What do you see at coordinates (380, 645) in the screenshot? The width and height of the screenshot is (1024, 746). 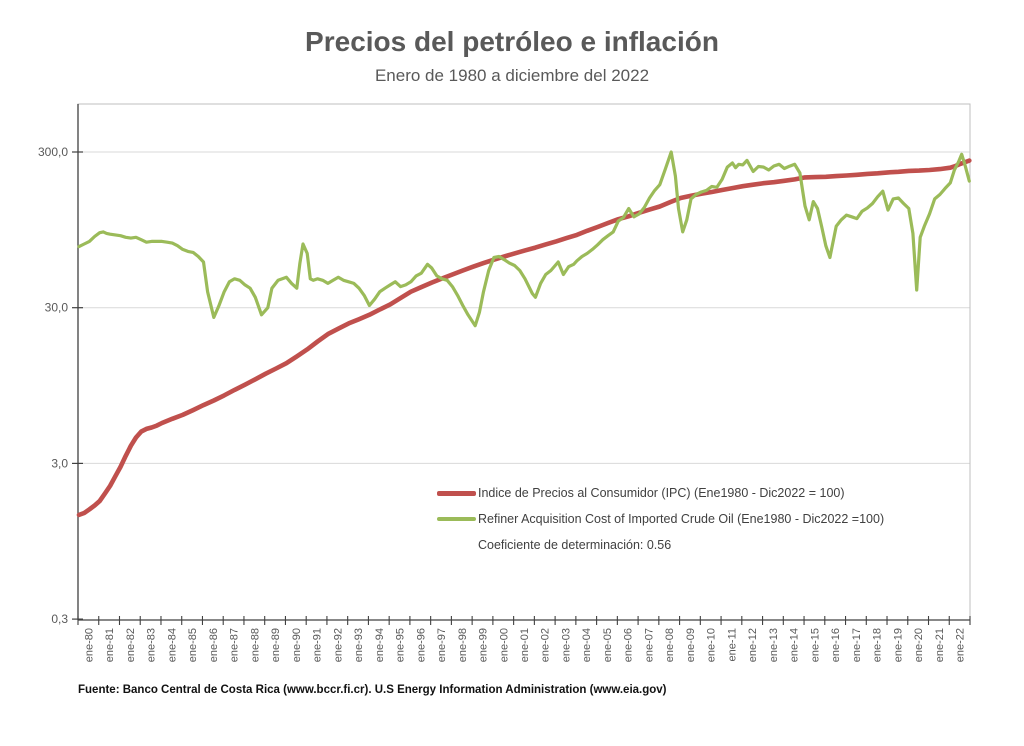 I see `x-tick-label: ene-94` at bounding box center [380, 645].